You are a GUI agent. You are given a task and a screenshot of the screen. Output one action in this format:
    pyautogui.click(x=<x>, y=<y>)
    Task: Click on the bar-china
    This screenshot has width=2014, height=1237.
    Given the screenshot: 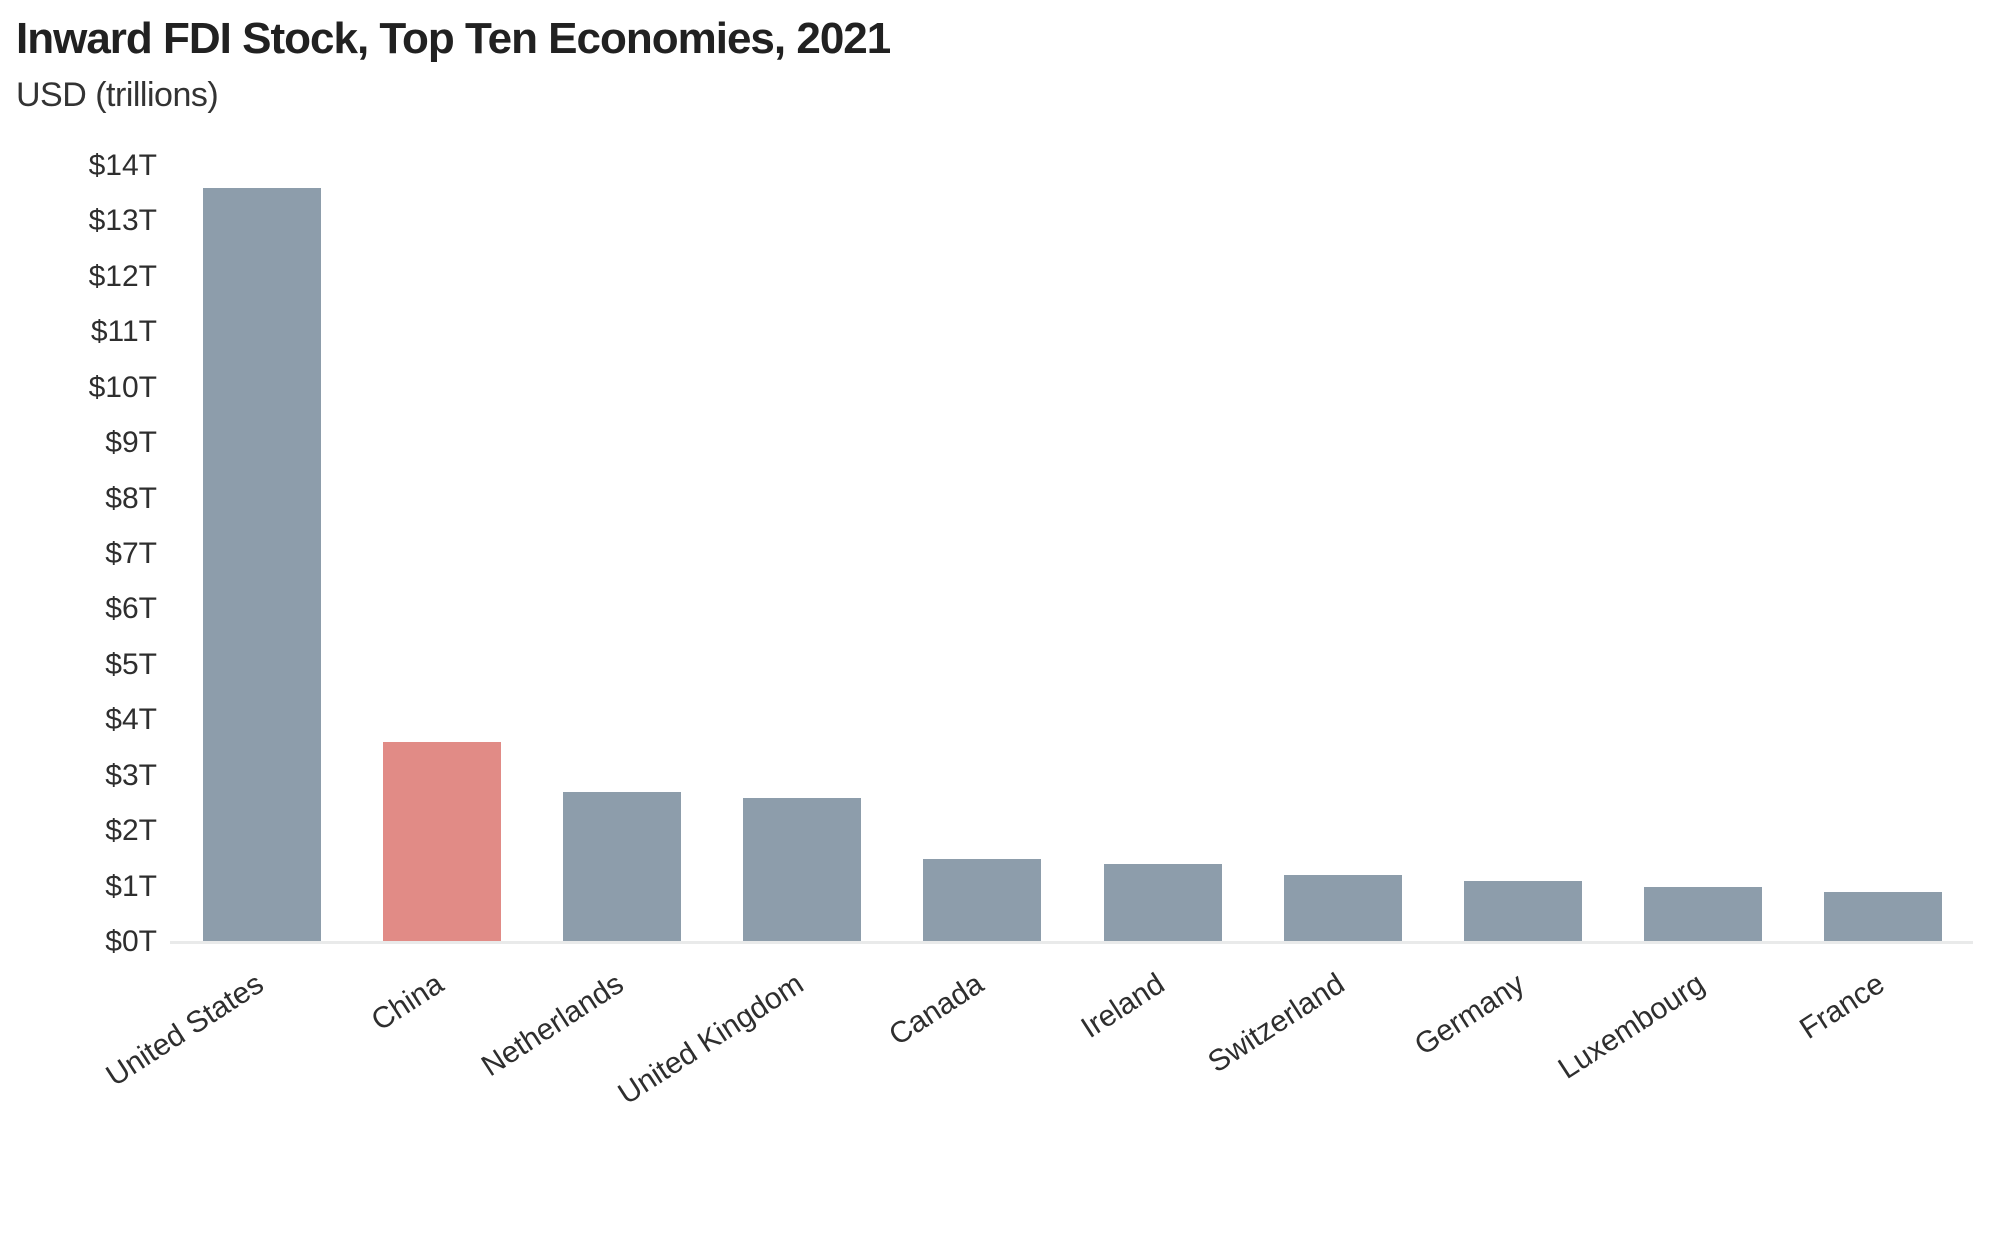 What is the action you would take?
    pyautogui.click(x=442, y=842)
    